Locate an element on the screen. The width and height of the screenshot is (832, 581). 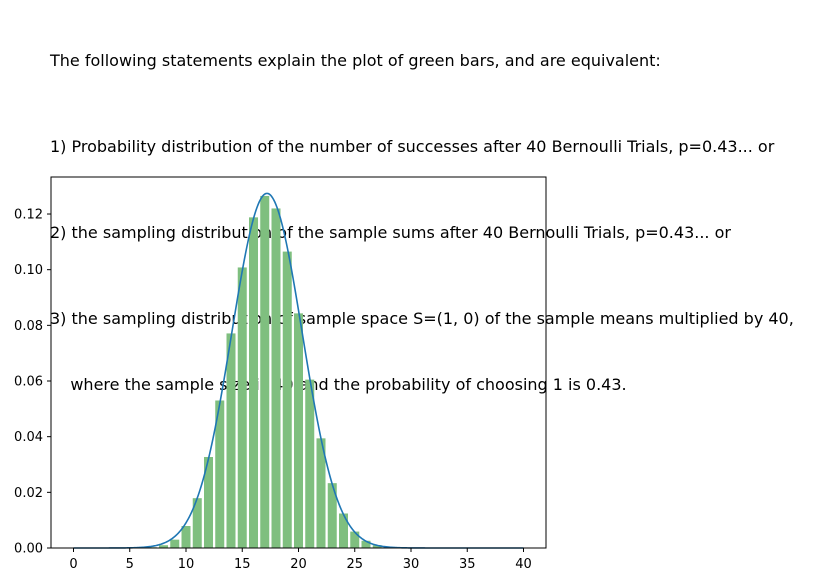
y-axis: 0.00 0.02 0.04 0.06 0.08 0.10 0.12 is located at coordinates (32, 382).